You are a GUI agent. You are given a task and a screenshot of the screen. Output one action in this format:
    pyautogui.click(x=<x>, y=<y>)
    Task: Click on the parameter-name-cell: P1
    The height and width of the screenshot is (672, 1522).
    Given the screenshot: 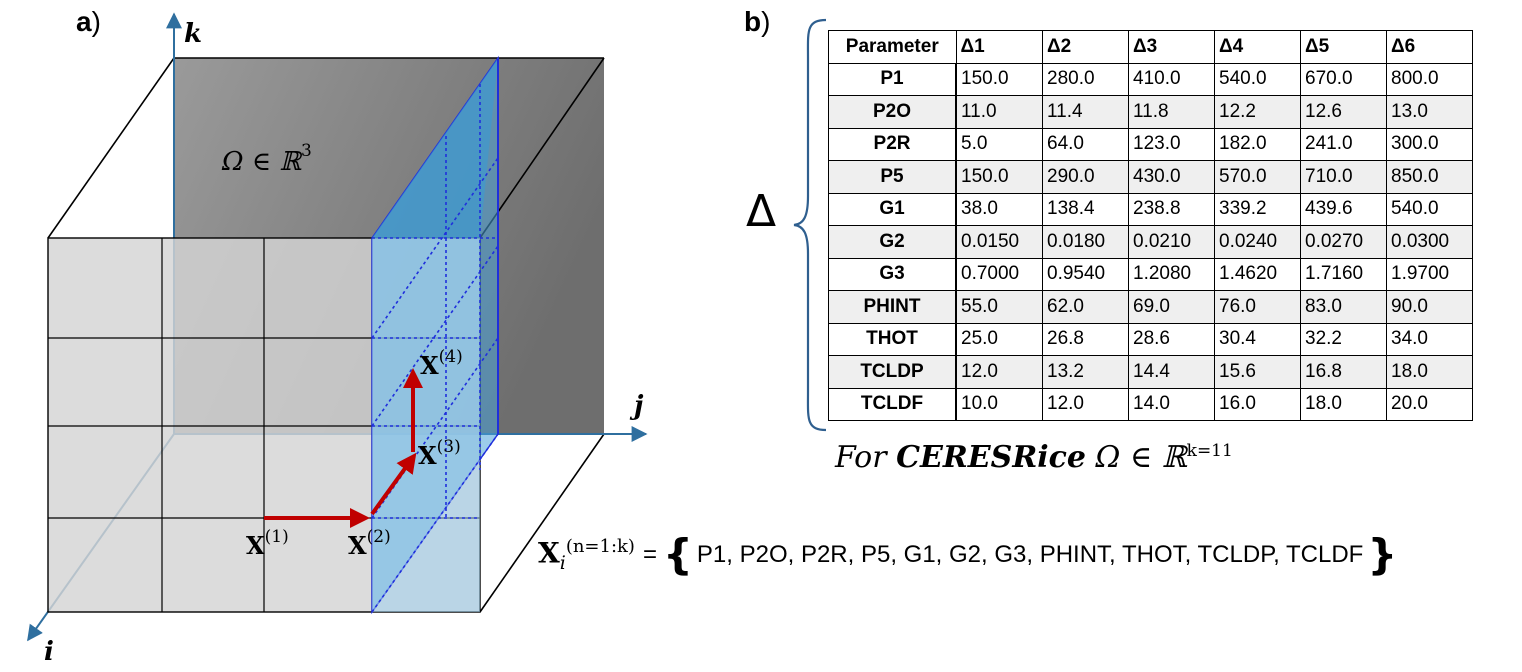 What is the action you would take?
    pyautogui.click(x=892, y=79)
    